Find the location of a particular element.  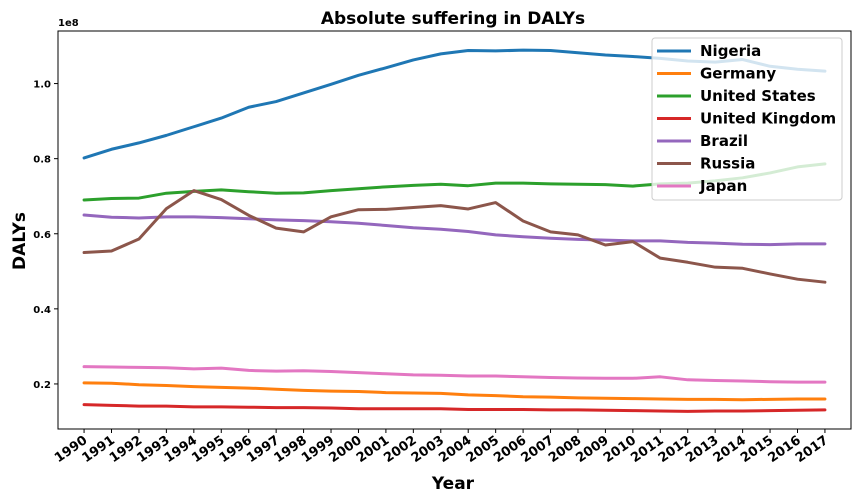

series-line-japan is located at coordinates (454, 374).